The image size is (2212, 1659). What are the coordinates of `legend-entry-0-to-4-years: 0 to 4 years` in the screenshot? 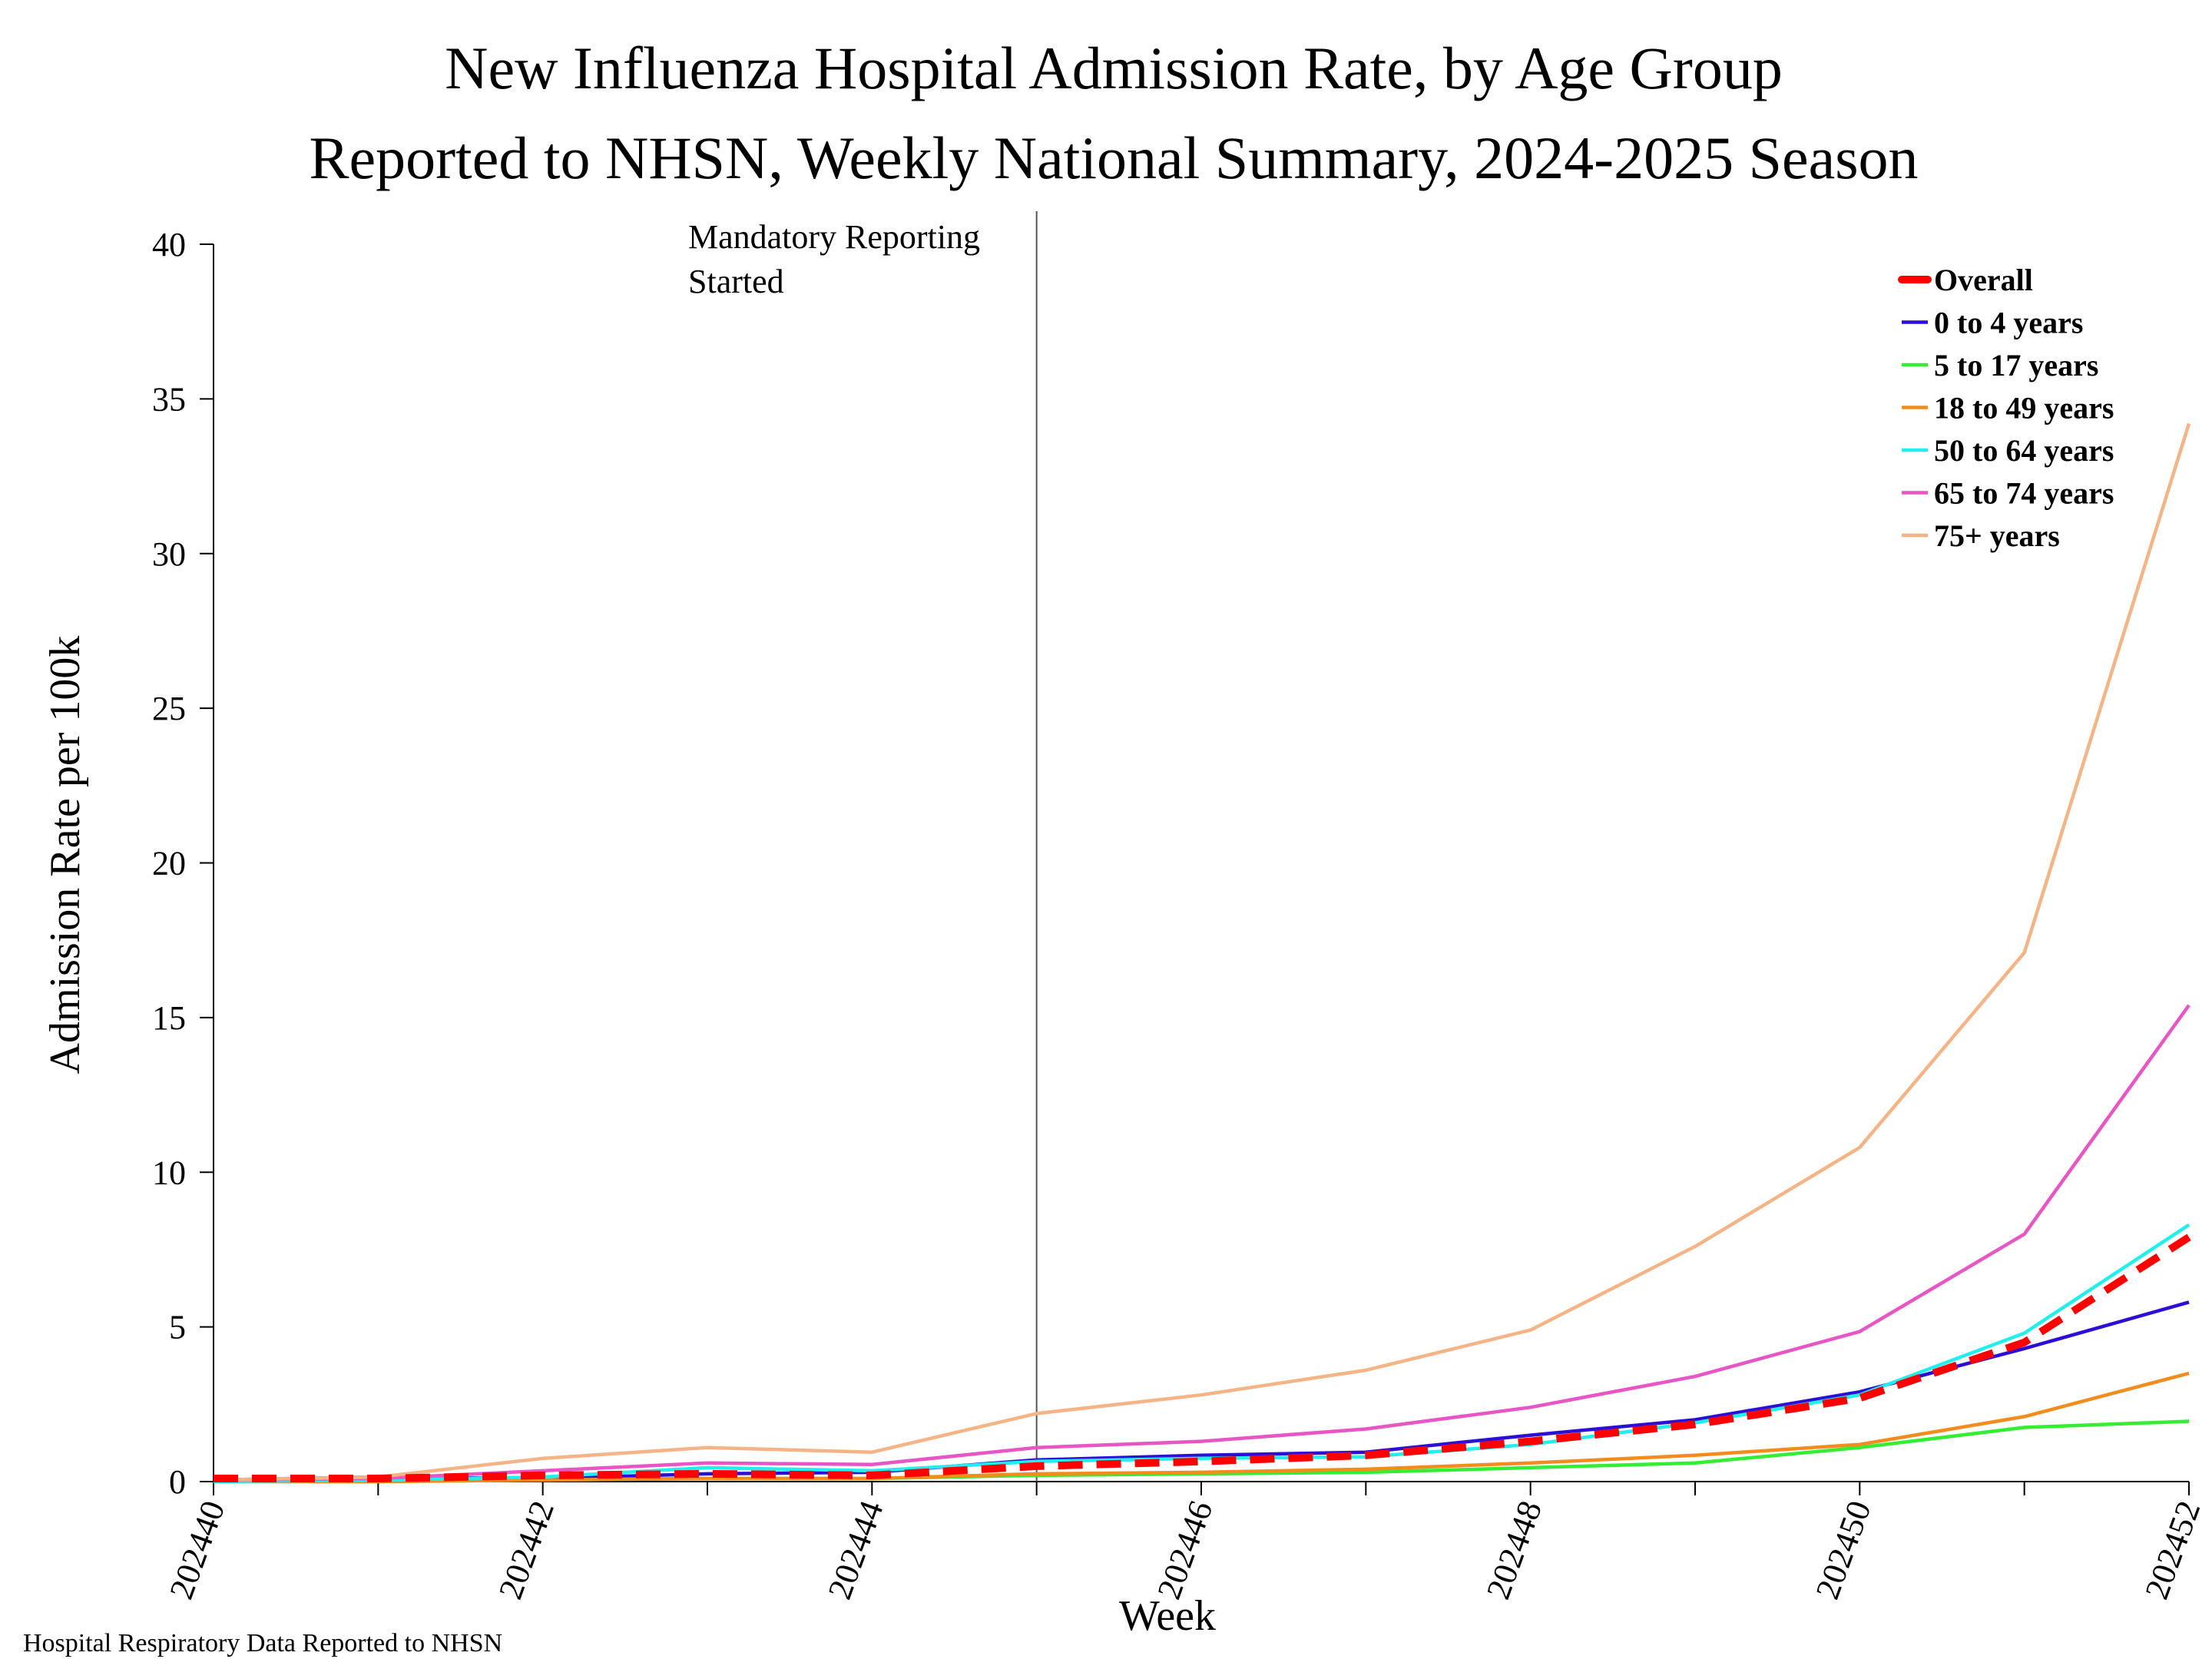 It's located at (2008, 323).